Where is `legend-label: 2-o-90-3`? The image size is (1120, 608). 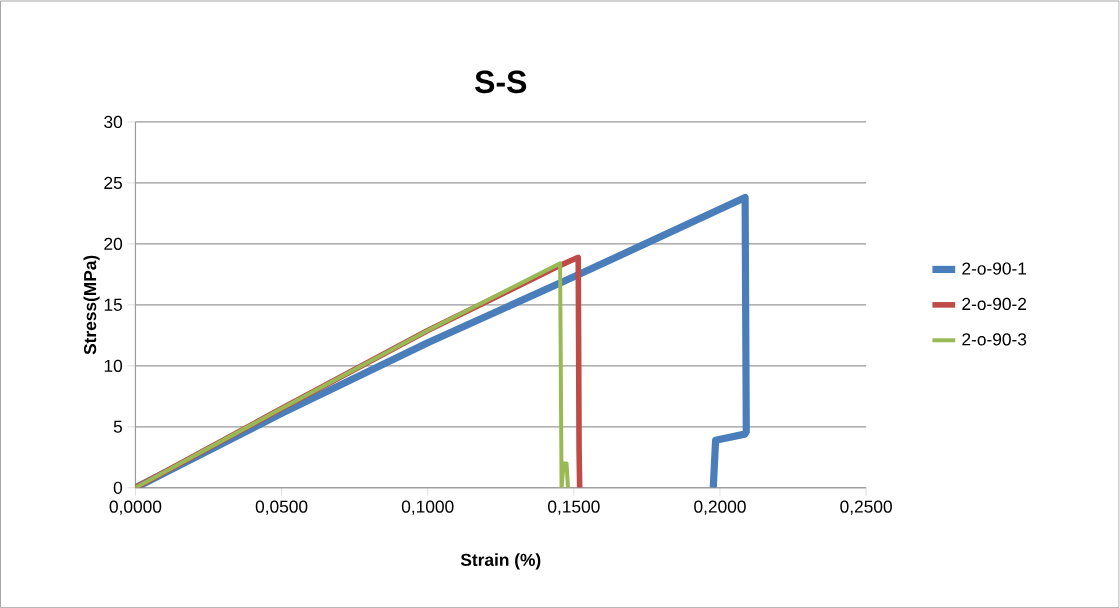 legend-label: 2-o-90-3 is located at coordinates (994, 339).